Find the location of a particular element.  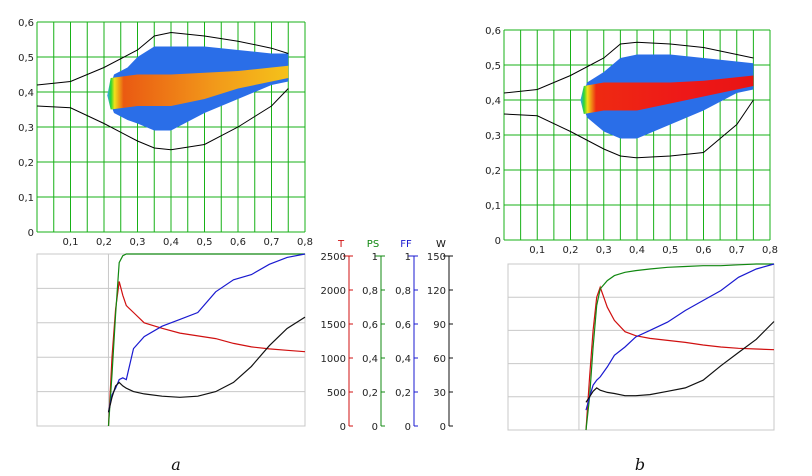

axis-title-ff: FF is located at coordinates (406, 244).